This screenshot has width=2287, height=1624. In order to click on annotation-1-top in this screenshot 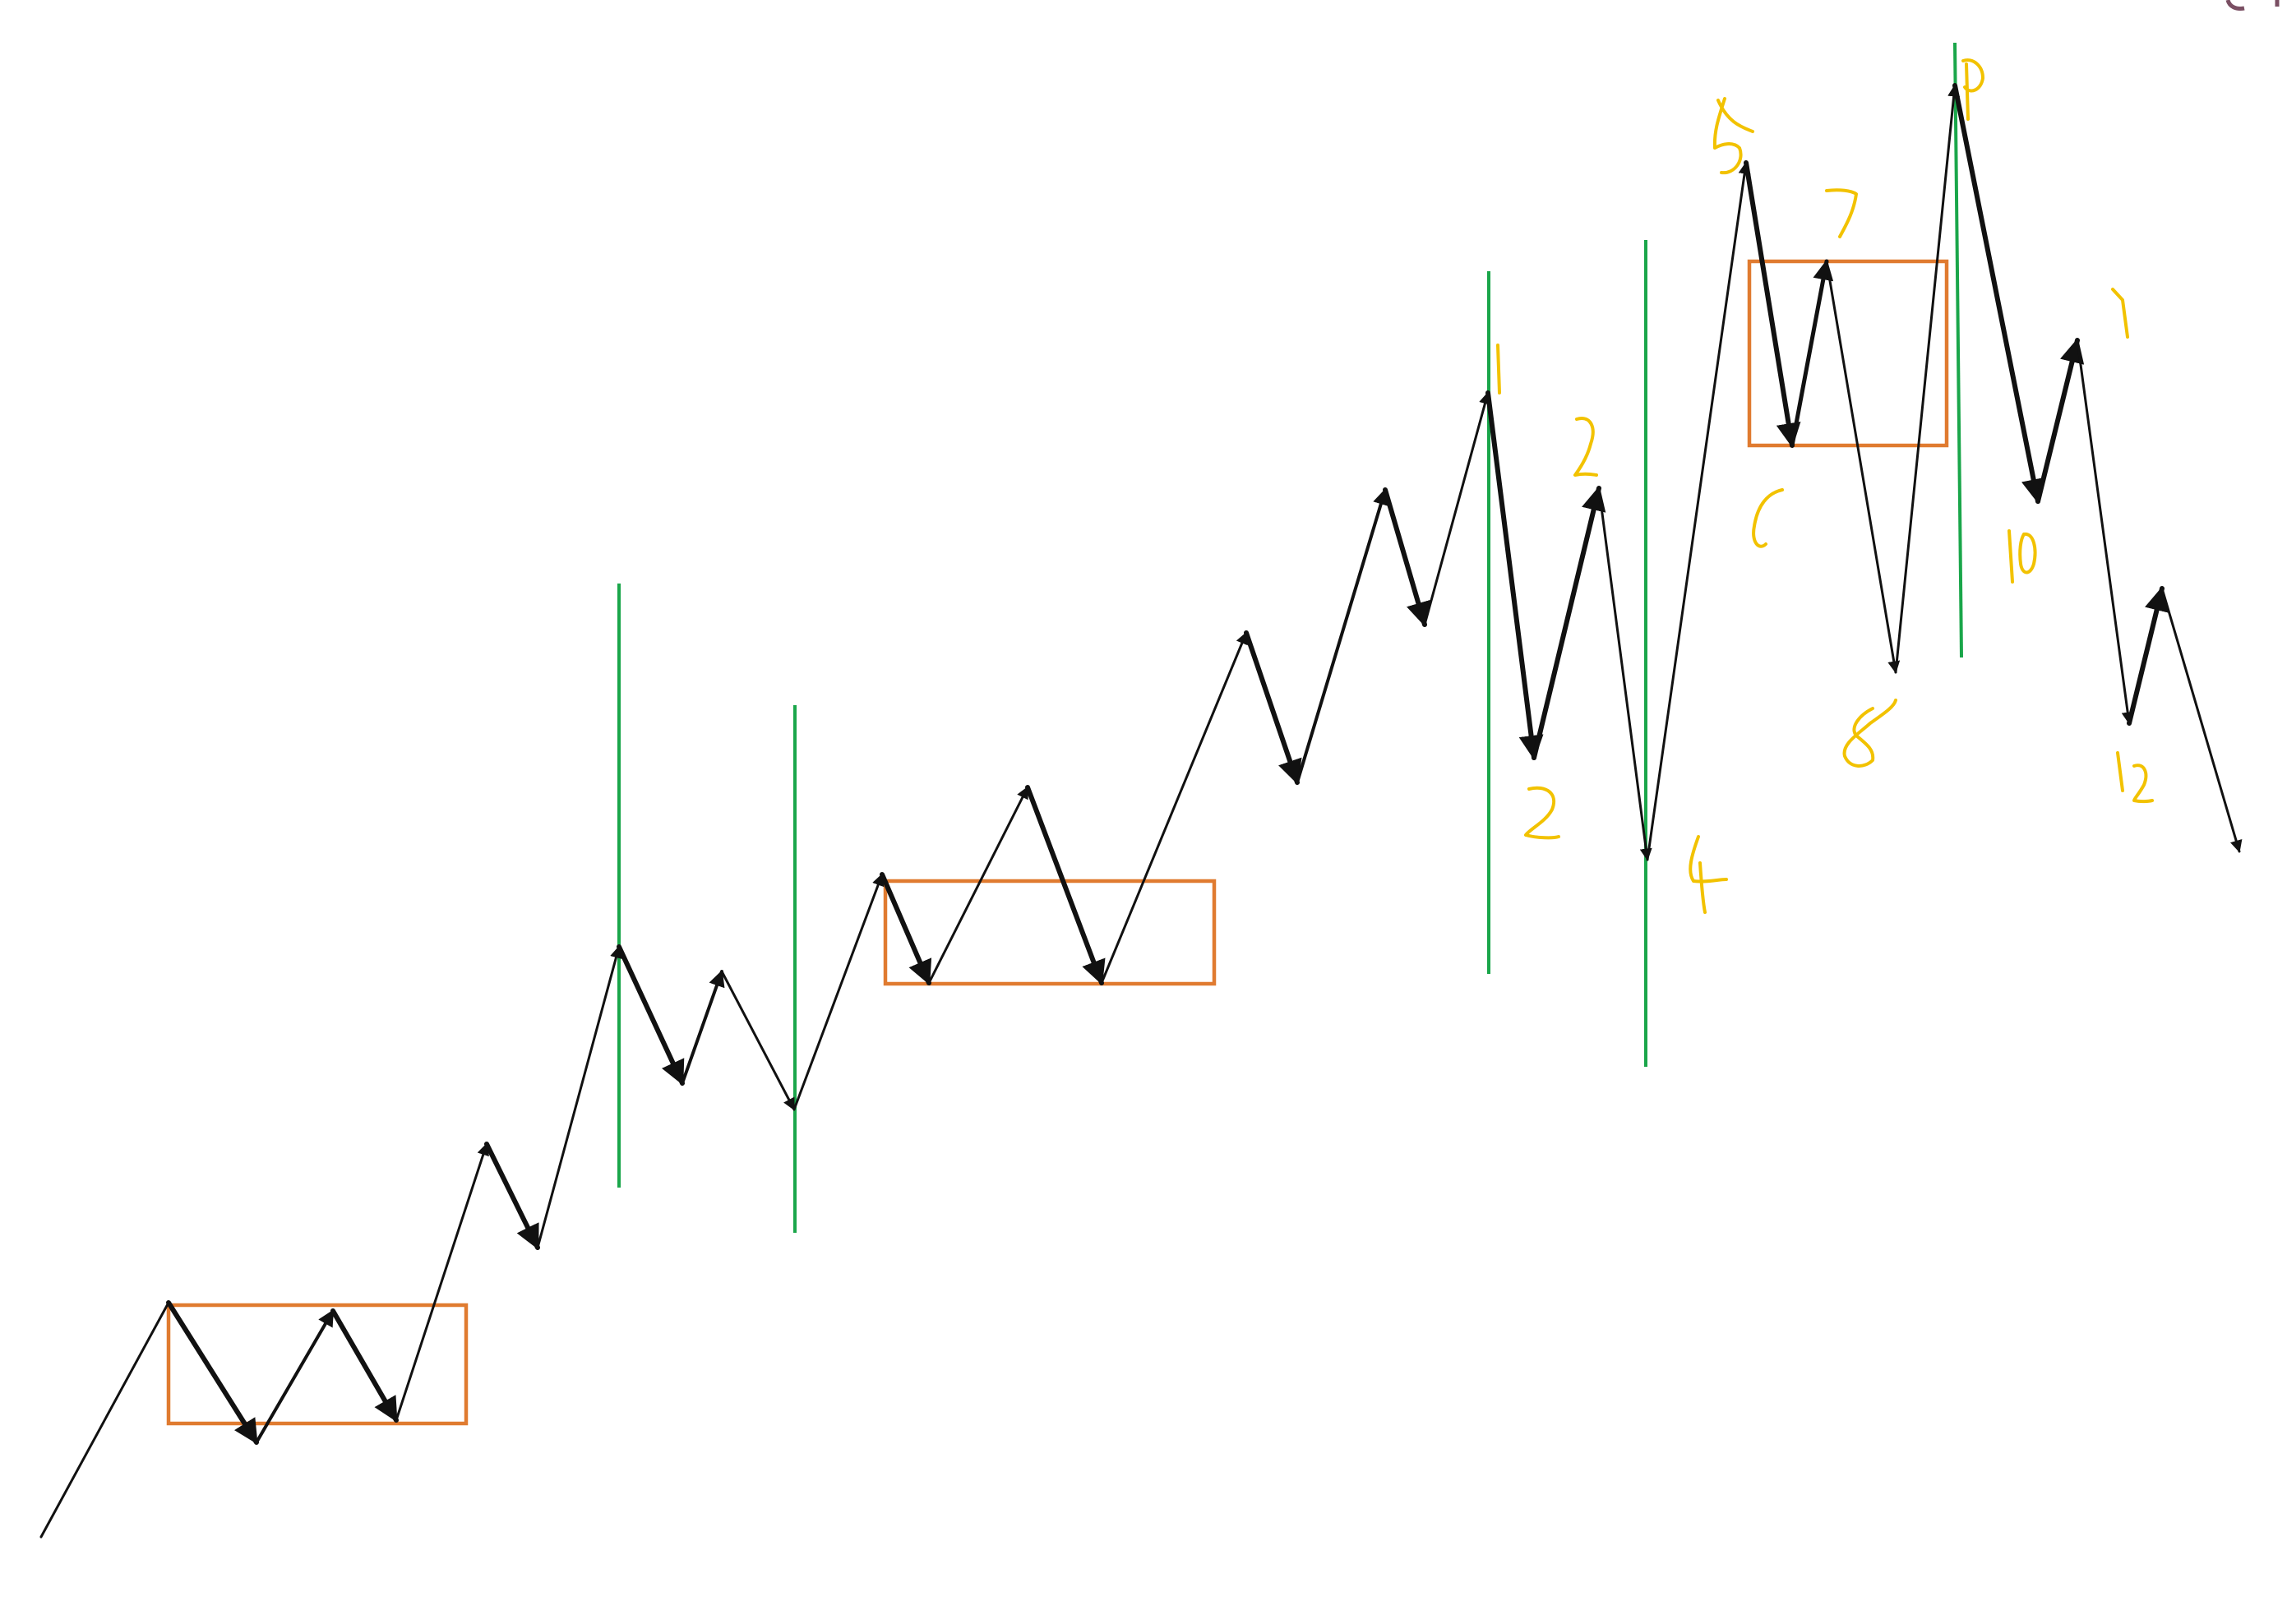, I will do `click(1498, 369)`.